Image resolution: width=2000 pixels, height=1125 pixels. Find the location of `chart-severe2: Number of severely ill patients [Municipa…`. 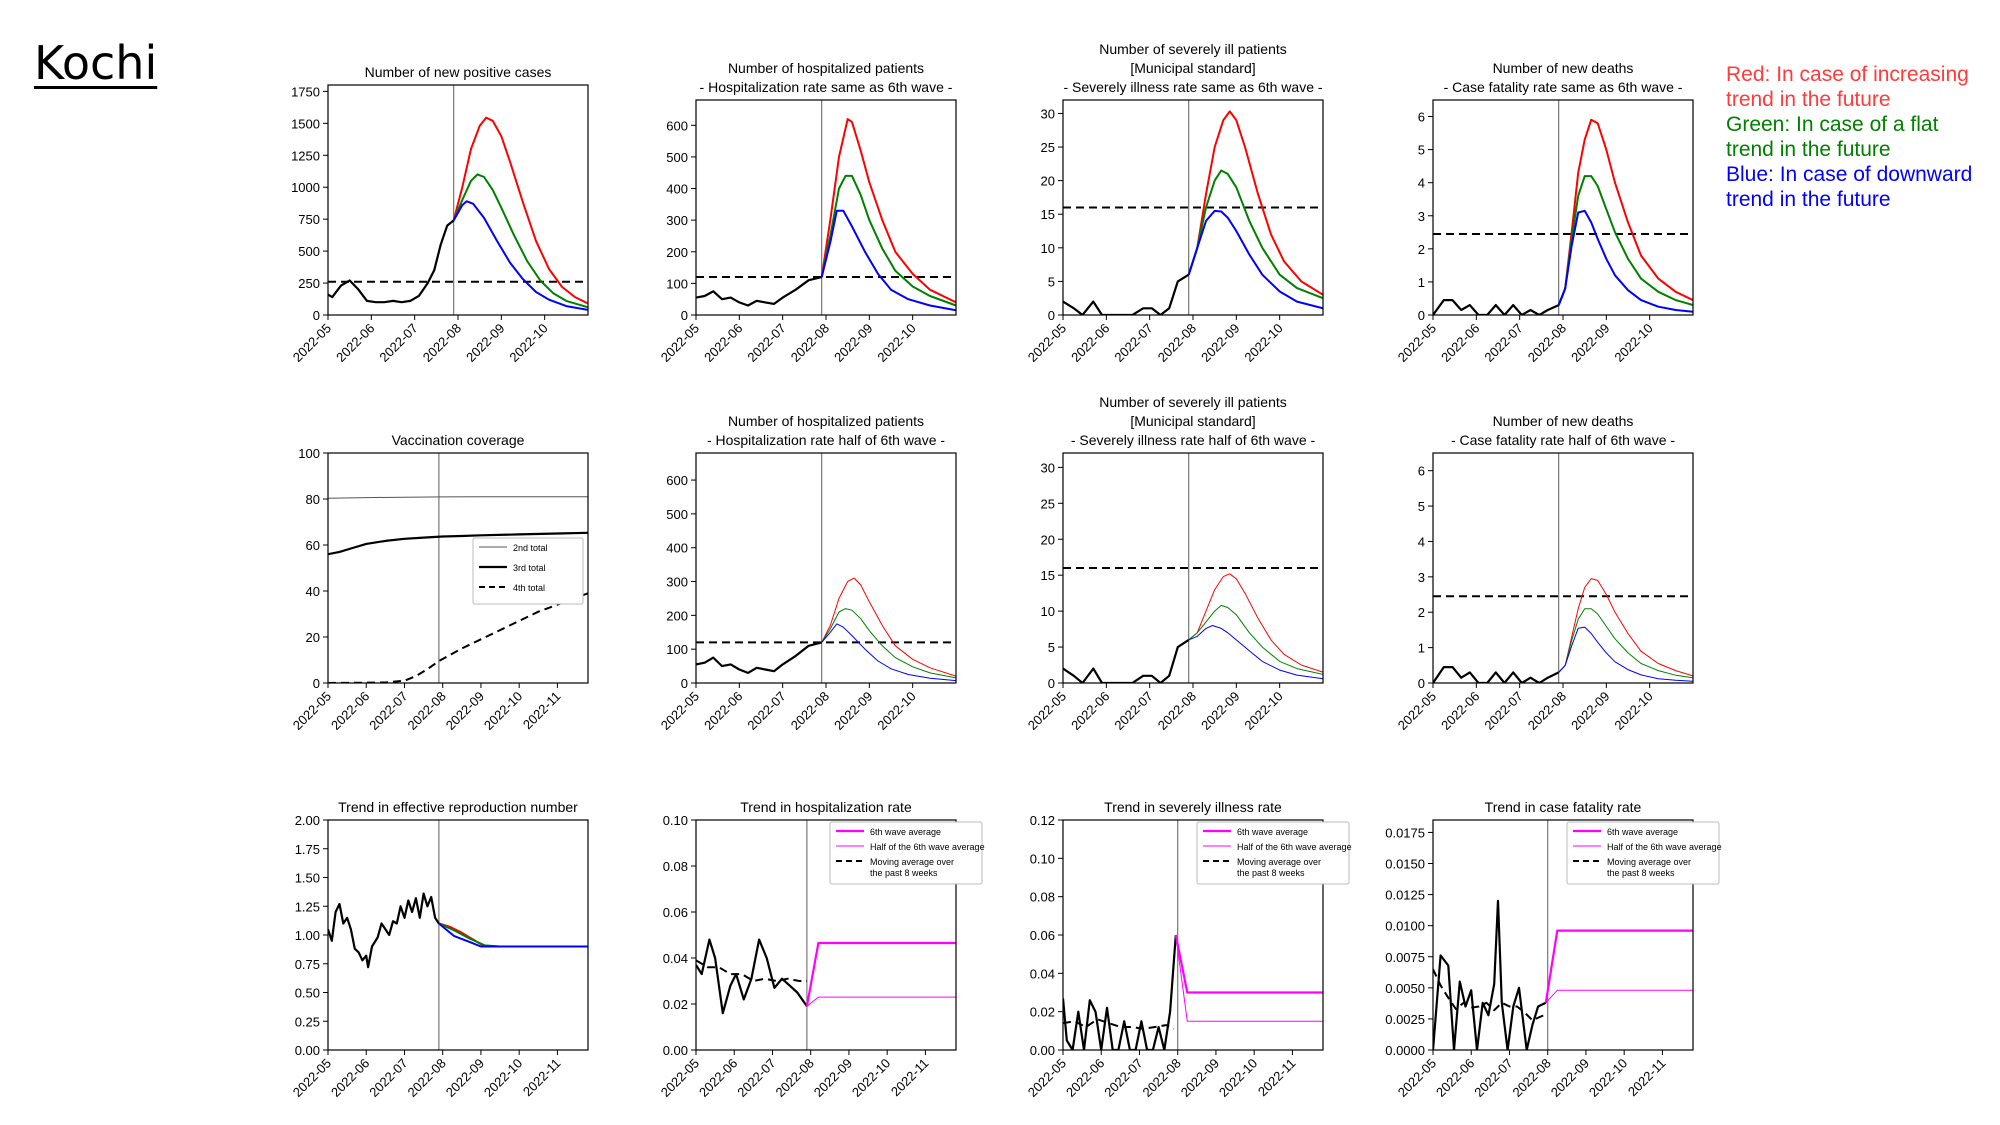

chart-severe2: Number of severely ill patients [Municipa… is located at coordinates (1174, 563).